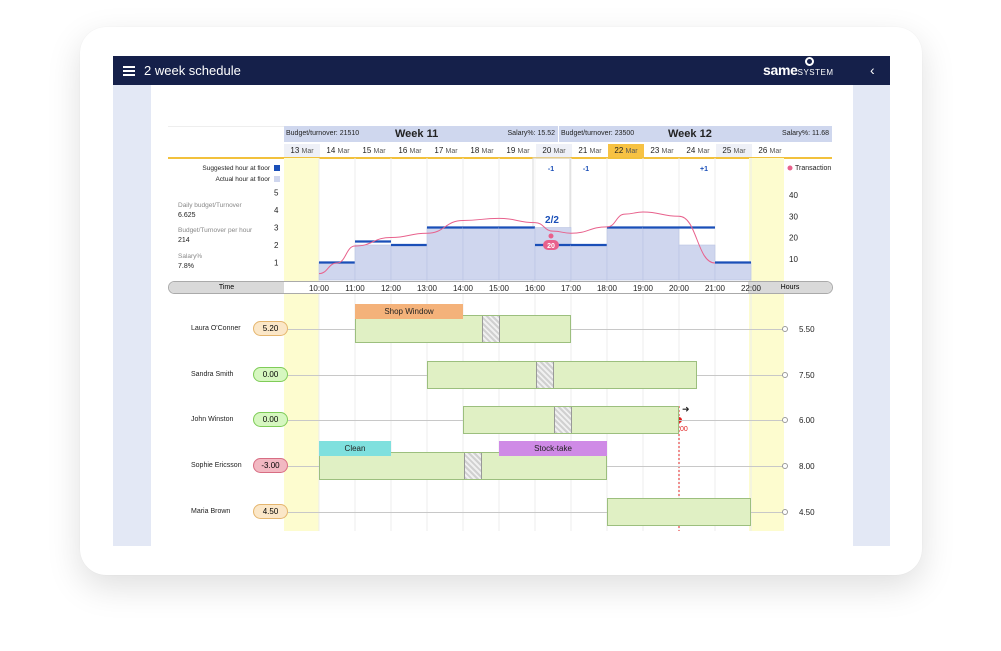  I want to click on hour-delta: +1, so click(704, 169).